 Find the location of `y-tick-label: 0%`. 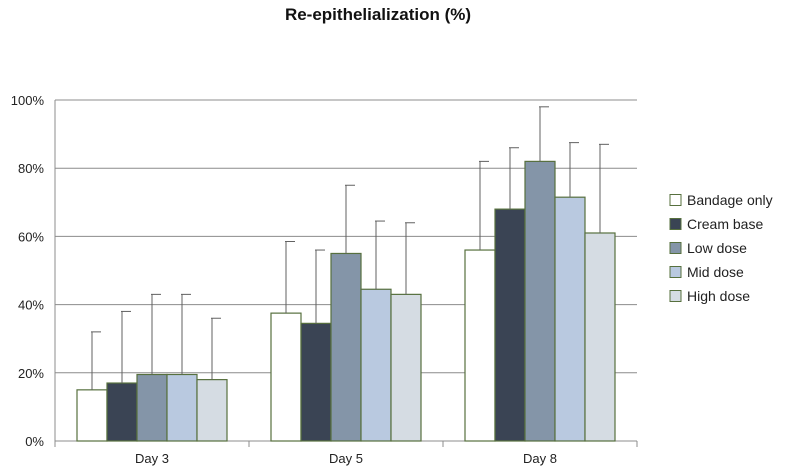

y-tick-label: 0% is located at coordinates (34, 441).